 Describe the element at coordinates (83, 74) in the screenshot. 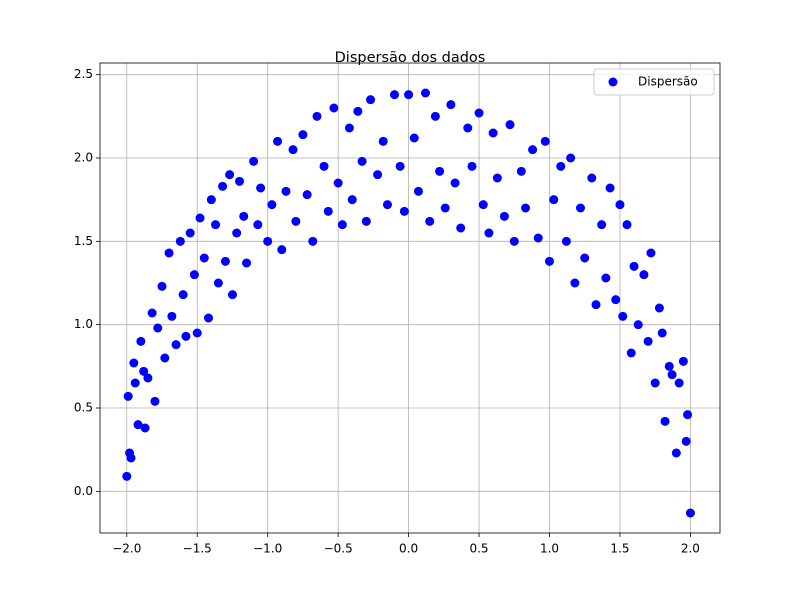

I see `y-tick-label: 2.5` at that location.